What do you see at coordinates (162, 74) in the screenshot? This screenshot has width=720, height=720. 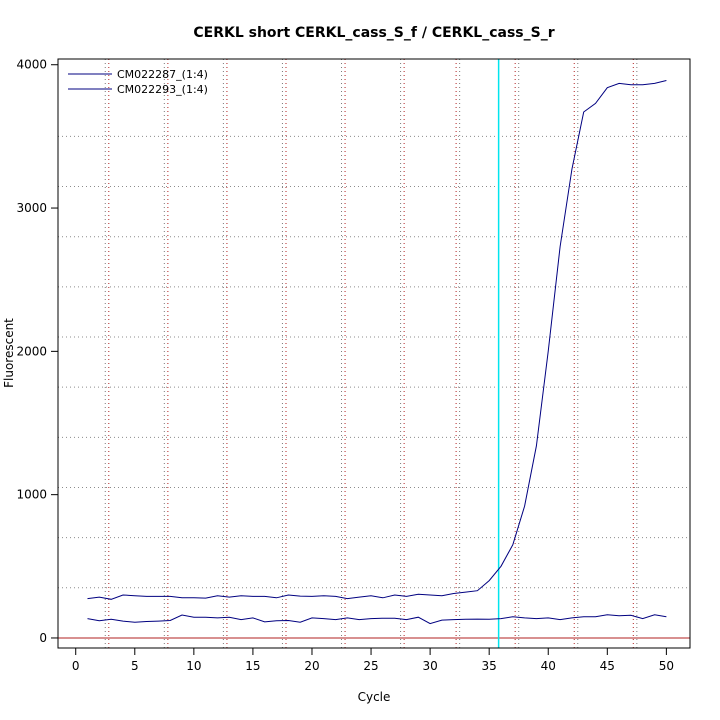 I see `legend-label-1: CM022287_(1:4)` at bounding box center [162, 74].